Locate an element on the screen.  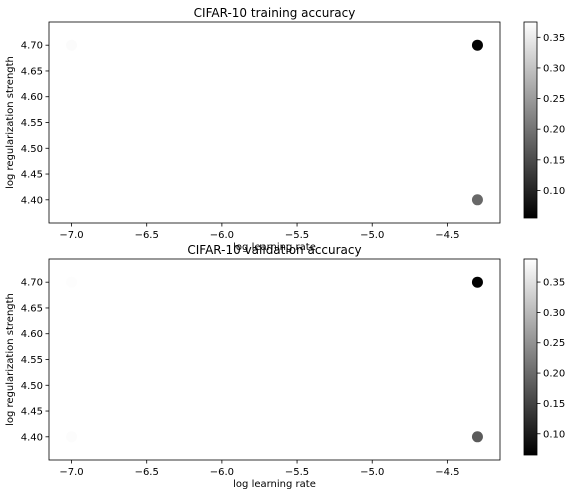
validation-x-tick-label: −7.0 is located at coordinates (71, 472).